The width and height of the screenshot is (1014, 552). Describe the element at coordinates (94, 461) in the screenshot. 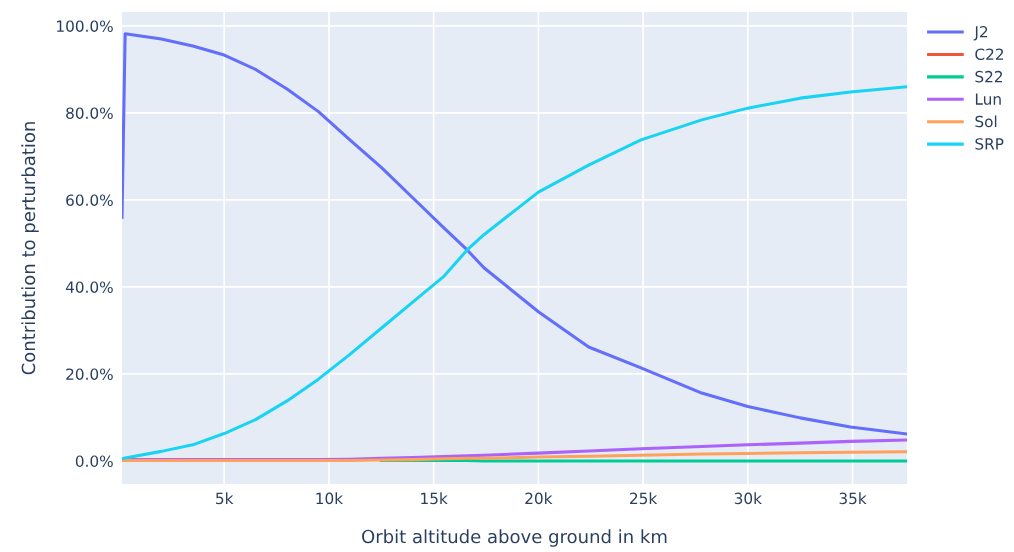

I see `y-tick-label: 0.0%` at that location.